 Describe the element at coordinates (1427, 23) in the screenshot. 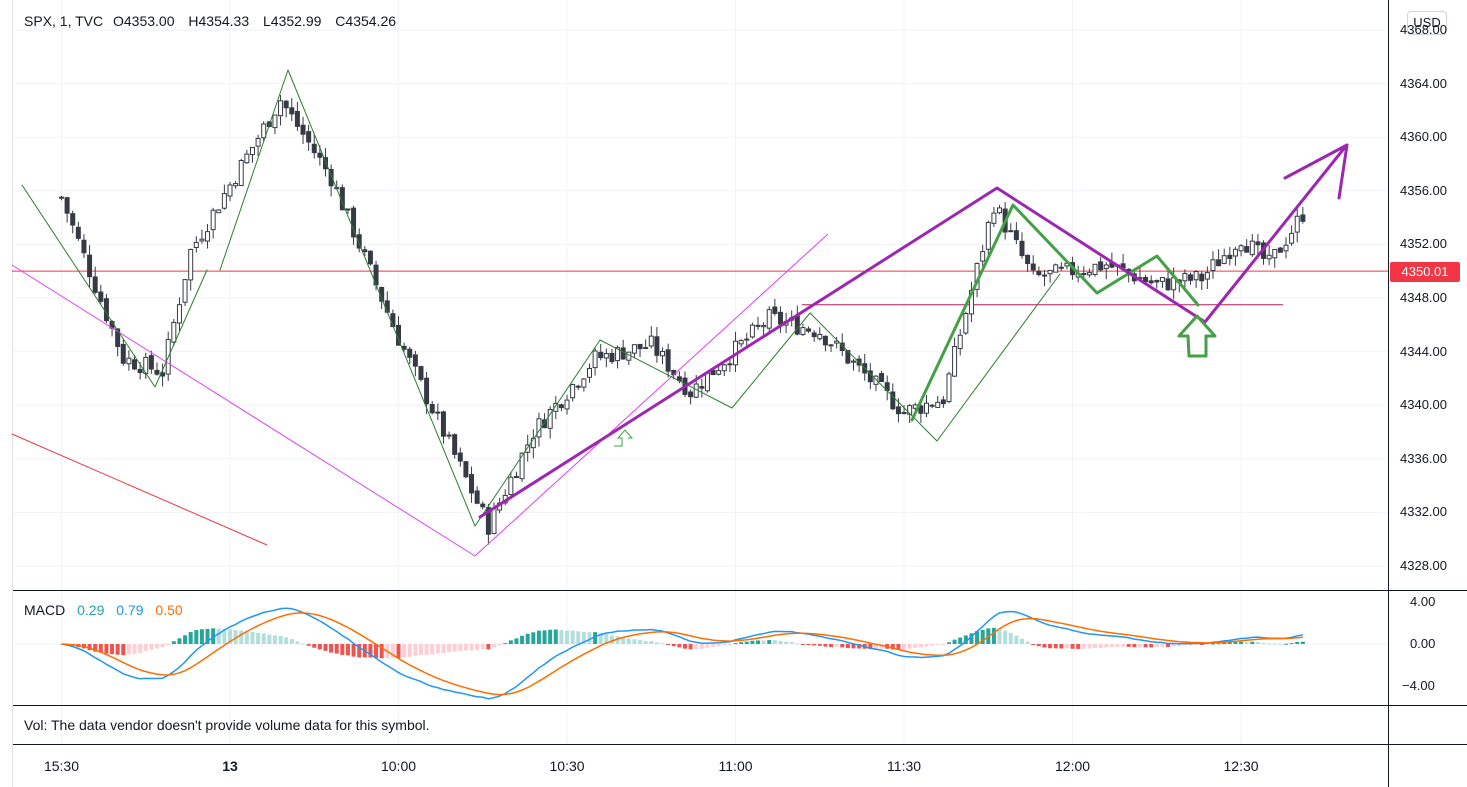

I see `currency-button: USD` at that location.